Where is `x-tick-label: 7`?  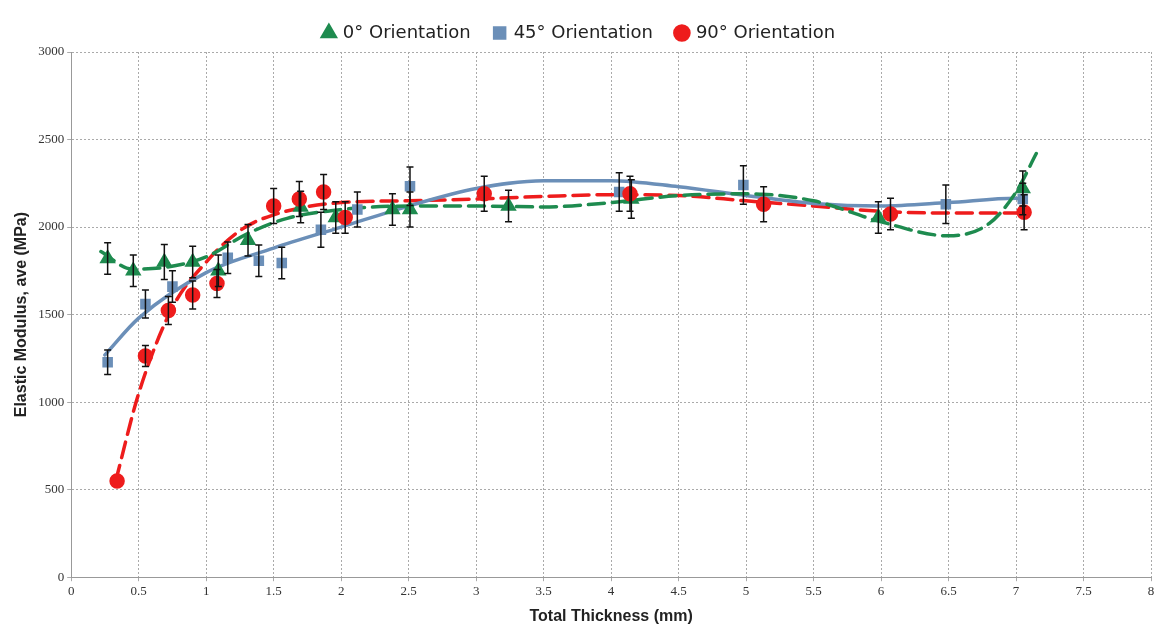 x-tick-label: 7 is located at coordinates (1016, 591).